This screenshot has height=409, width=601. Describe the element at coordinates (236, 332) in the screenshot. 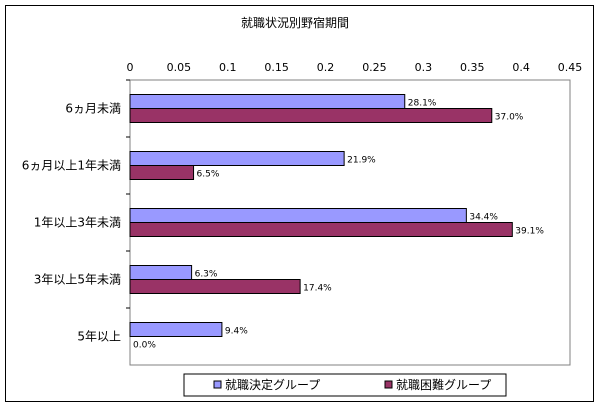

I see `data-label: 9.4%` at that location.